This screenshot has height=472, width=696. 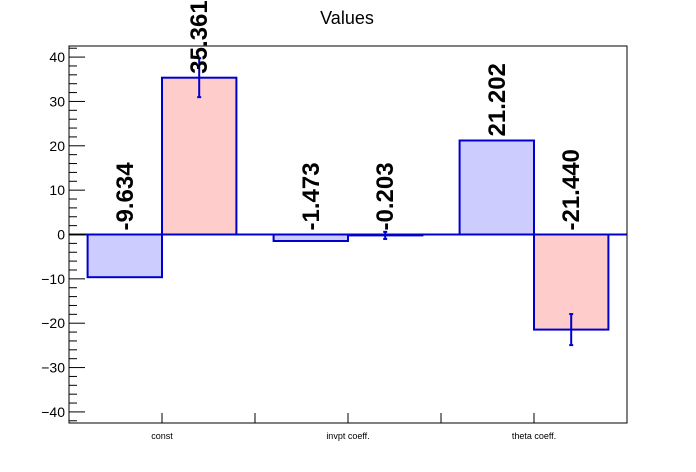 I want to click on y-tick-label: 0, so click(x=61, y=235).